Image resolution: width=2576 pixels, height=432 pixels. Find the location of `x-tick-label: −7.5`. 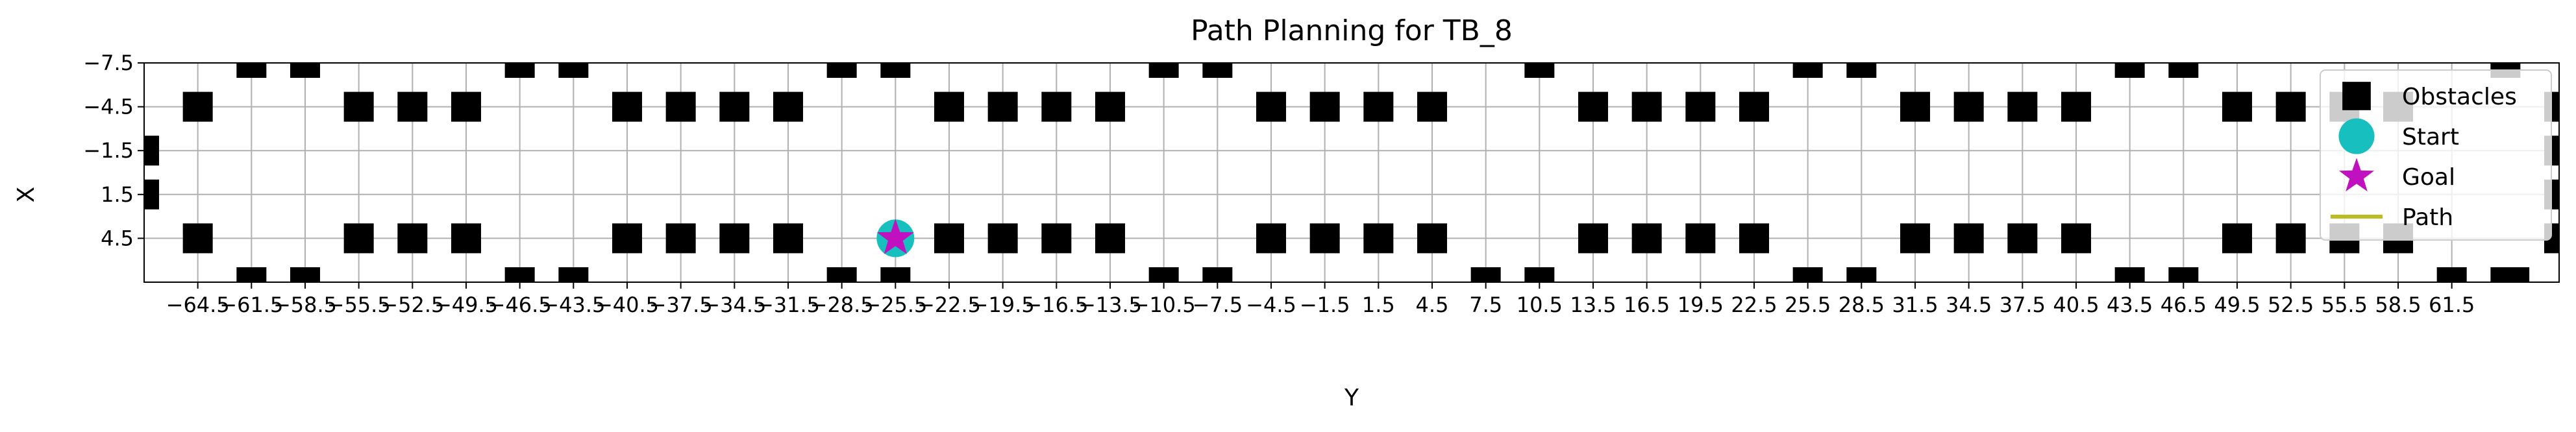

x-tick-label: −7.5 is located at coordinates (1217, 305).